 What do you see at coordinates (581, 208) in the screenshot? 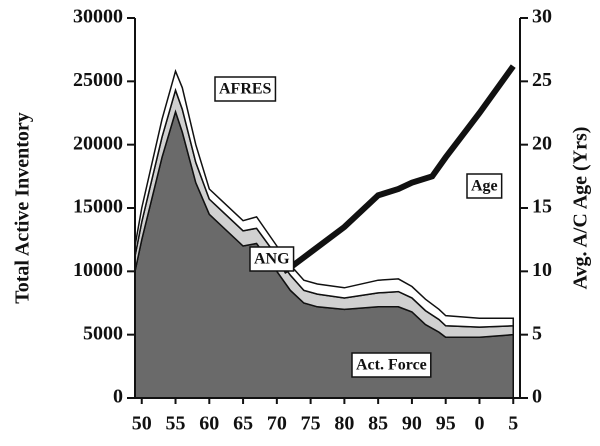
I see `y2-axis-label: Avg. A/C Age (Yrs)` at bounding box center [581, 208].